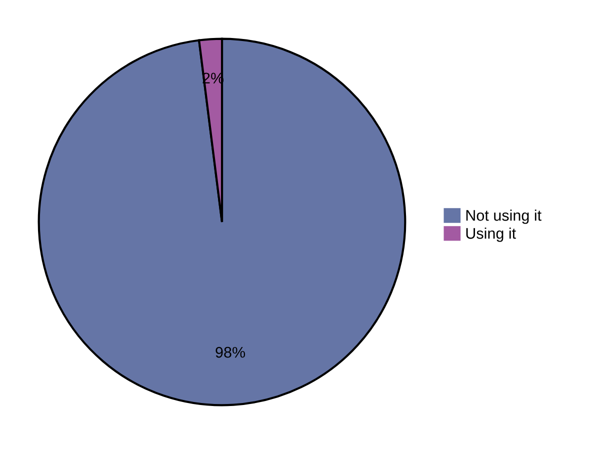 The height and width of the screenshot is (450, 598). Describe the element at coordinates (504, 217) in the screenshot. I see `legend-label: Not using it` at that location.